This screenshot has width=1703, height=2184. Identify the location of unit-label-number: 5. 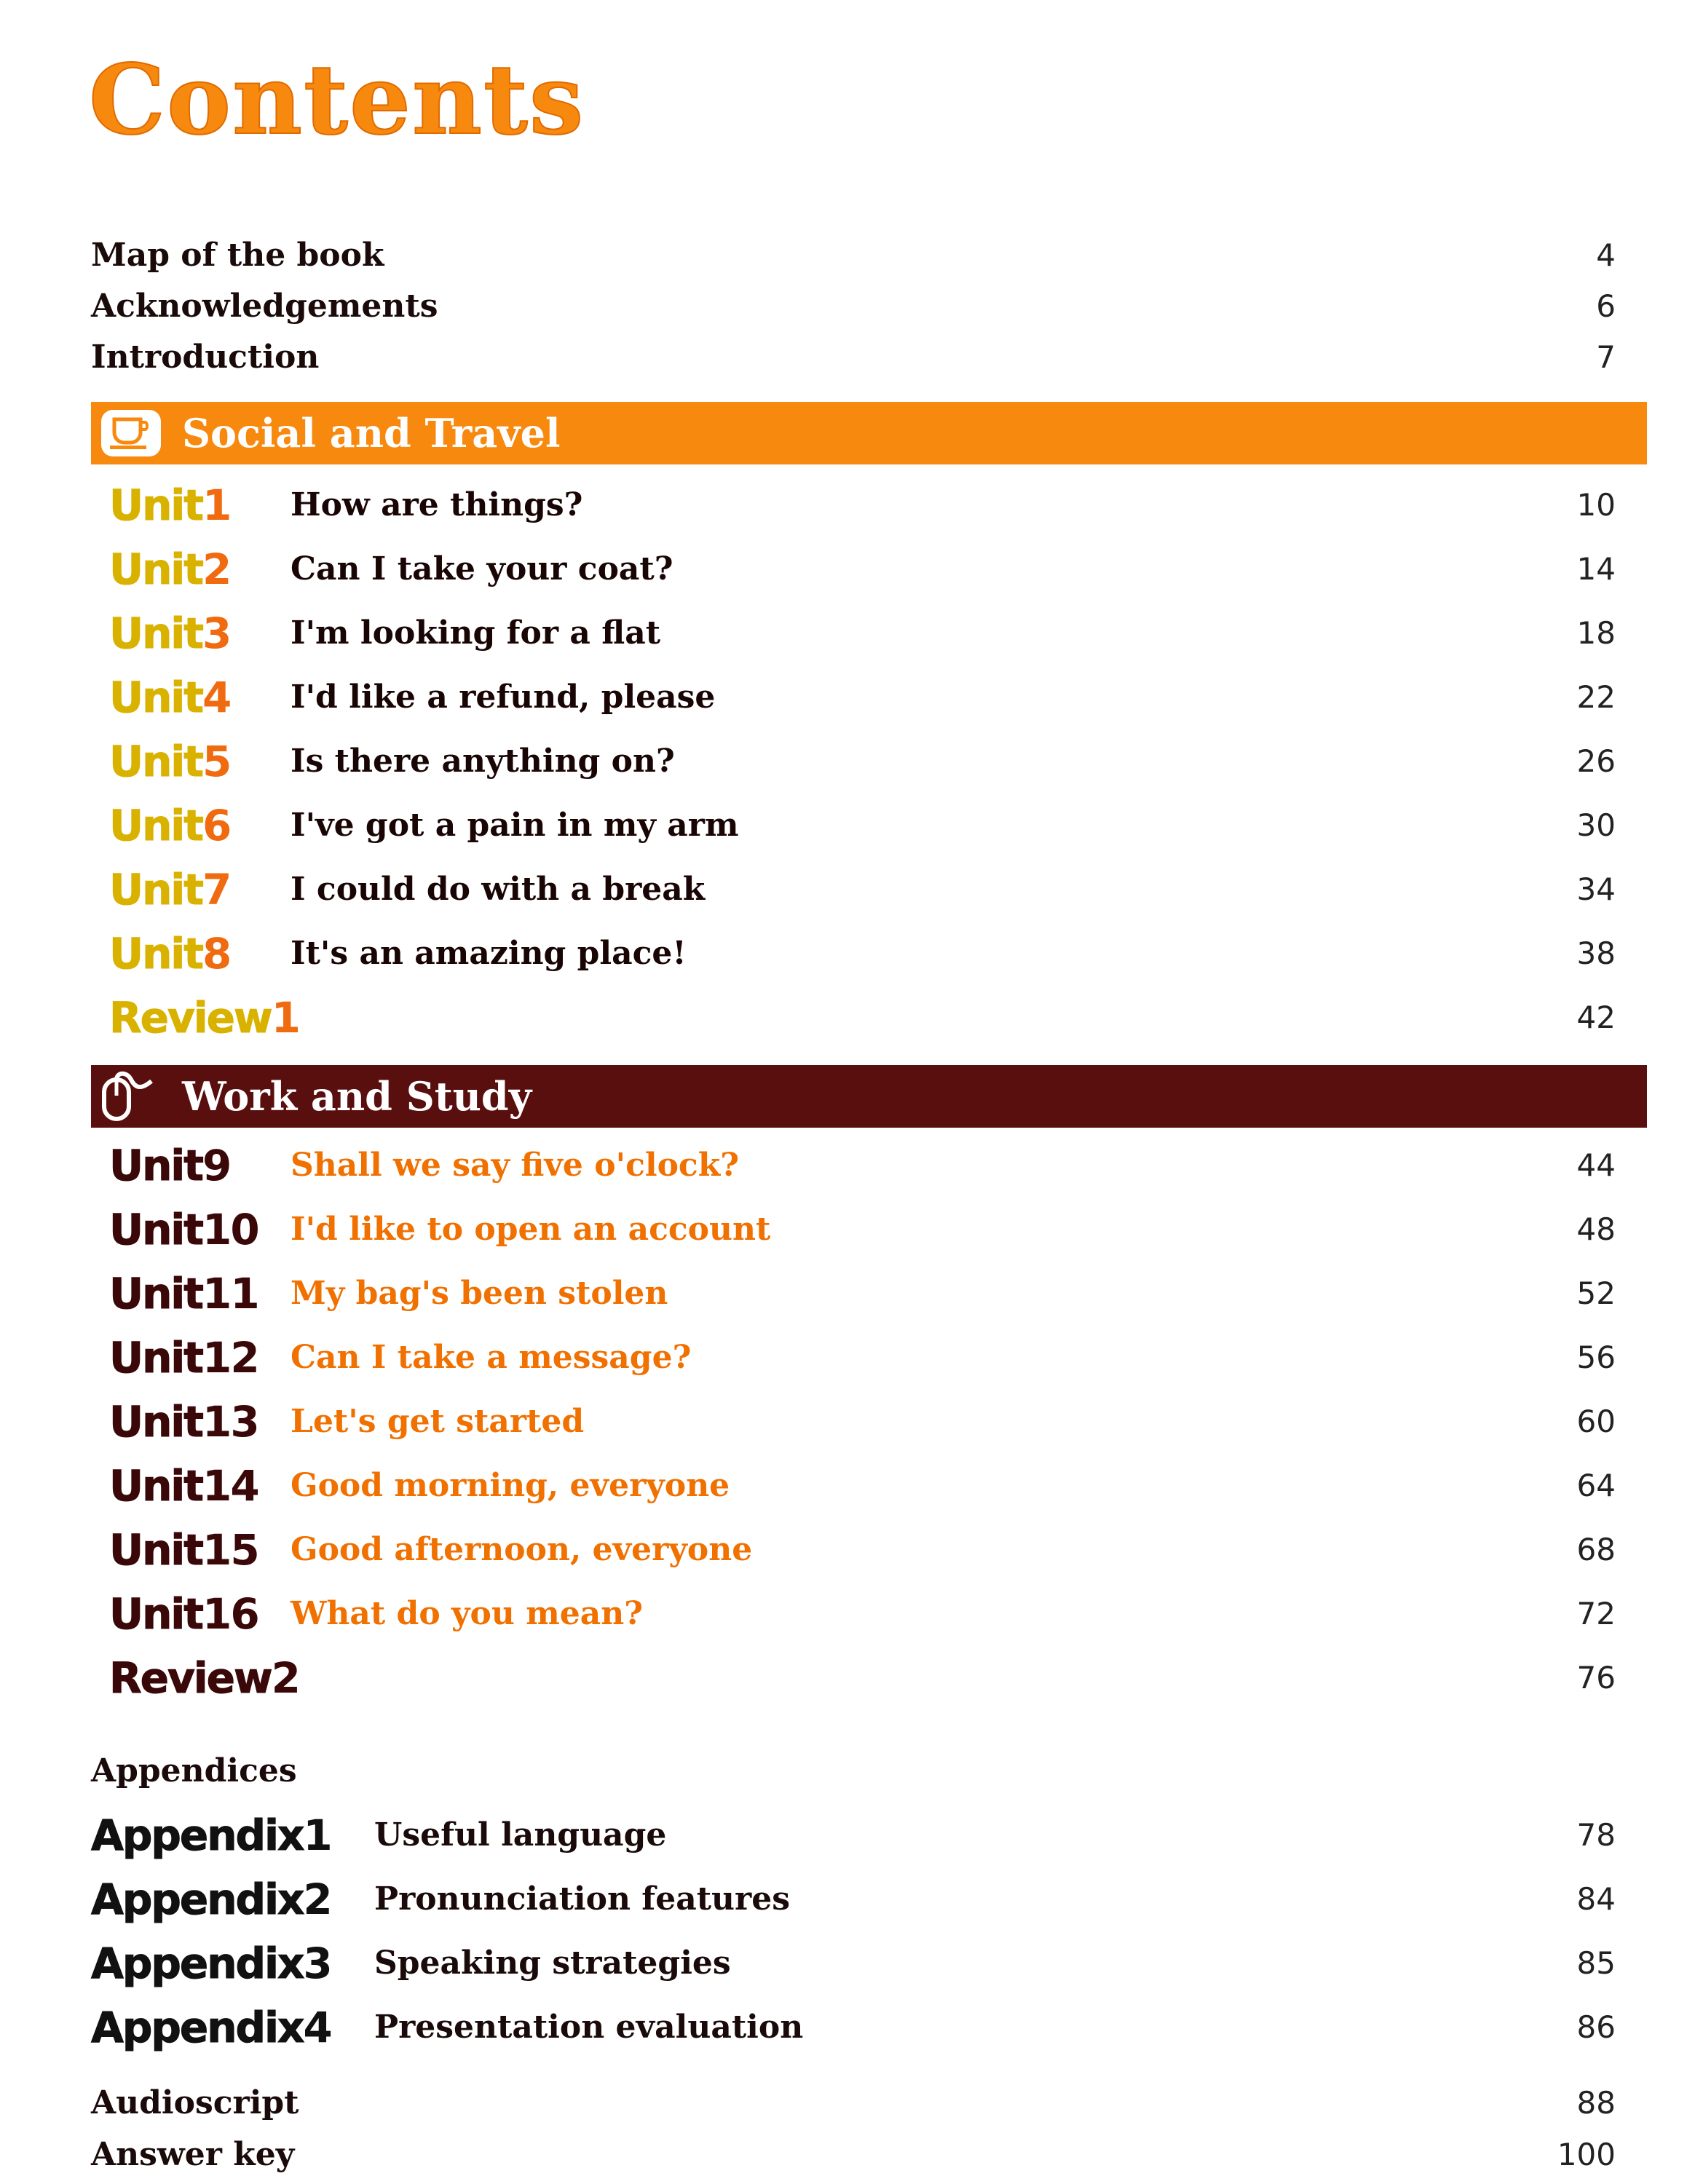
(217, 761).